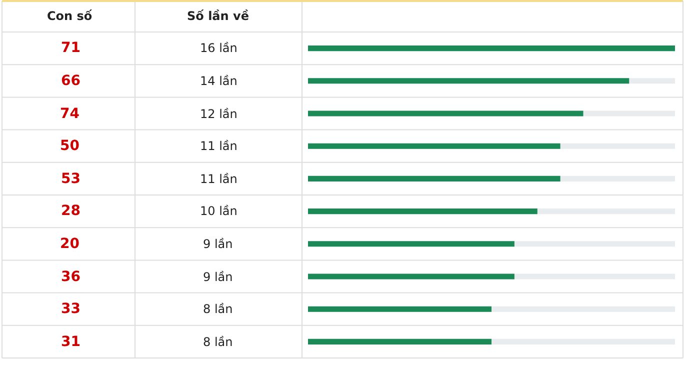 This screenshot has width=686, height=365. Describe the element at coordinates (70, 342) in the screenshot. I see `y-tick-label: 31` at that location.